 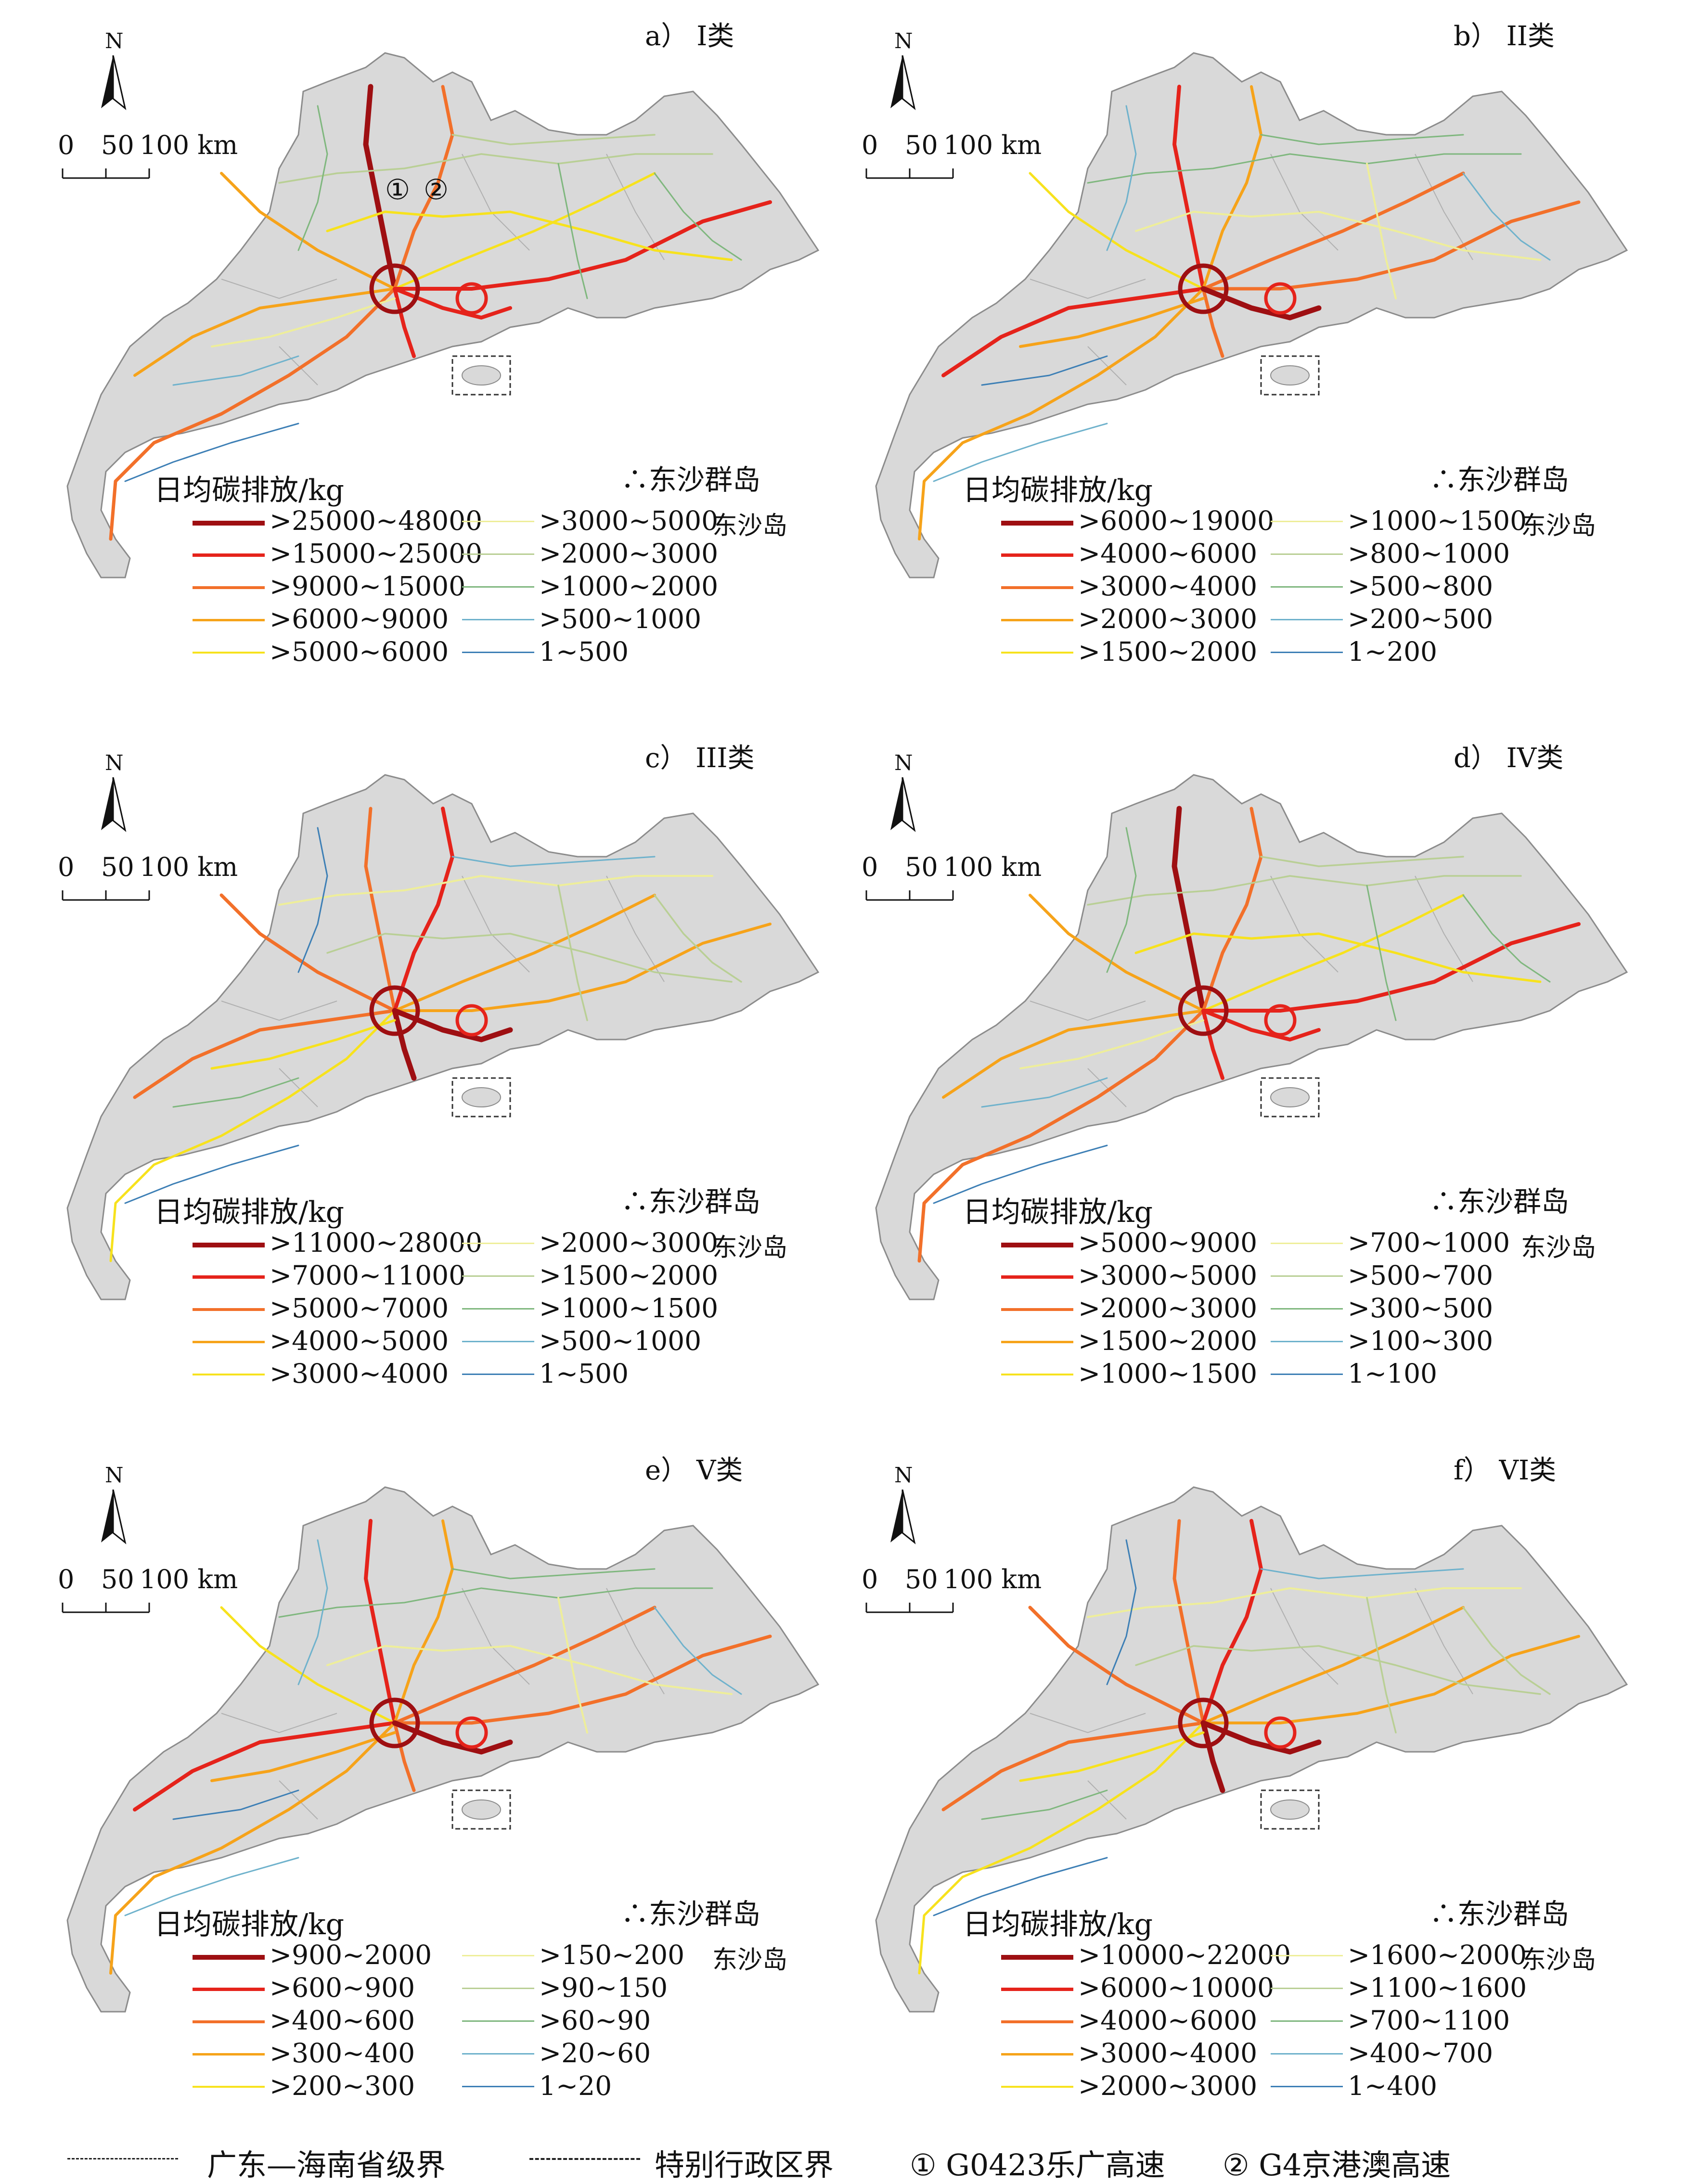 I want to click on legend-label: >400~700, so click(x=1421, y=2053).